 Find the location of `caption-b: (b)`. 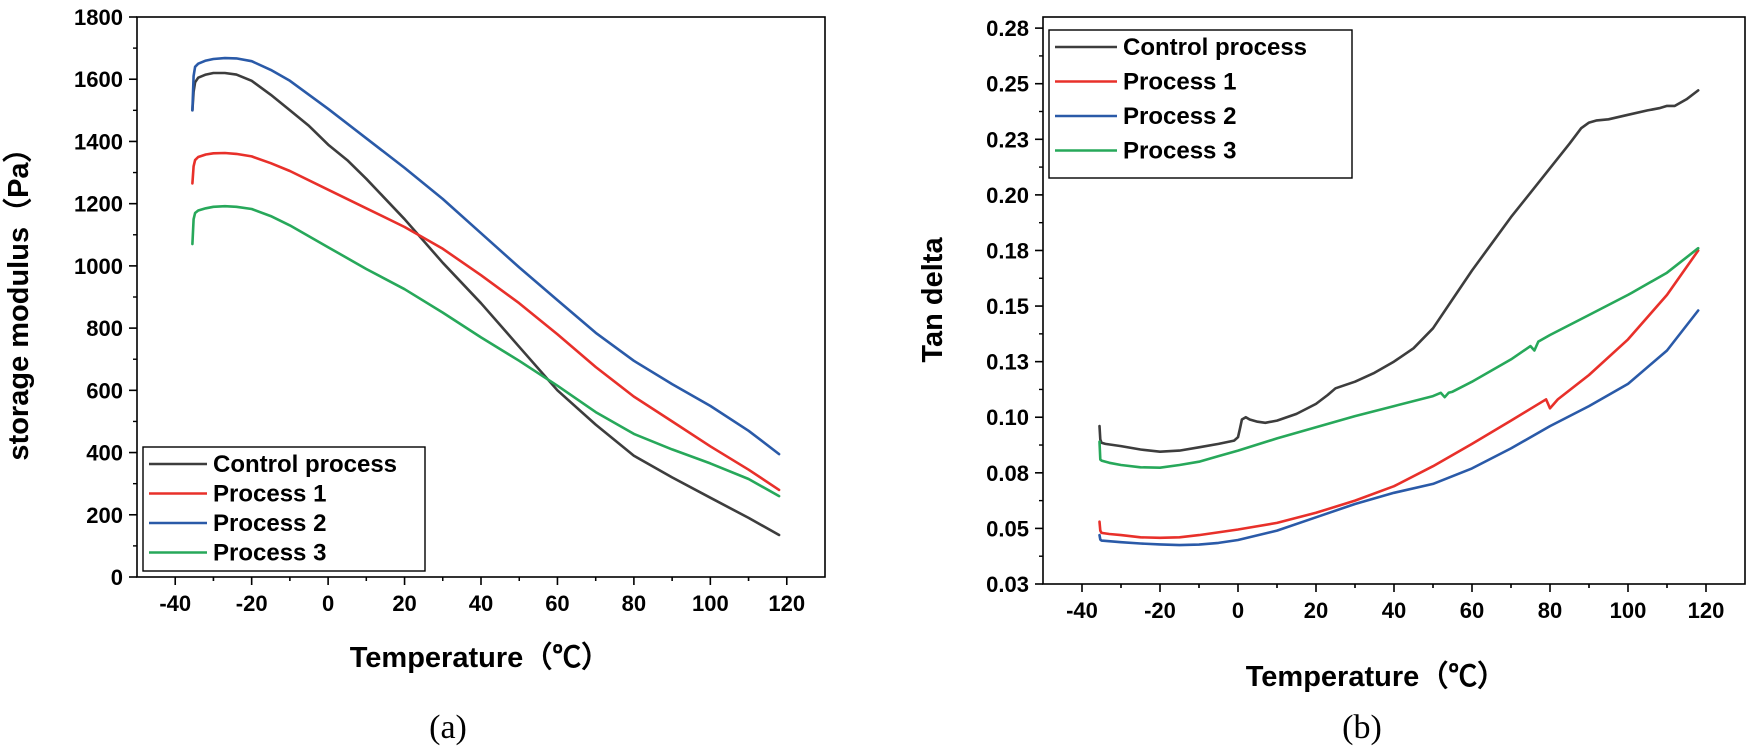

caption-b: (b) is located at coordinates (1362, 727).